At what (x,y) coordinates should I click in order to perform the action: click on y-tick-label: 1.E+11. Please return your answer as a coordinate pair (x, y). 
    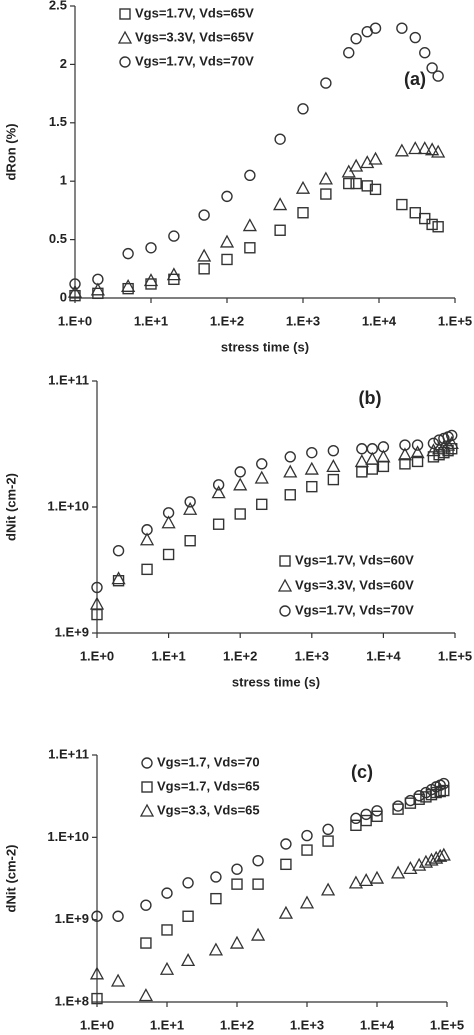
    Looking at the image, I should click on (68, 753).